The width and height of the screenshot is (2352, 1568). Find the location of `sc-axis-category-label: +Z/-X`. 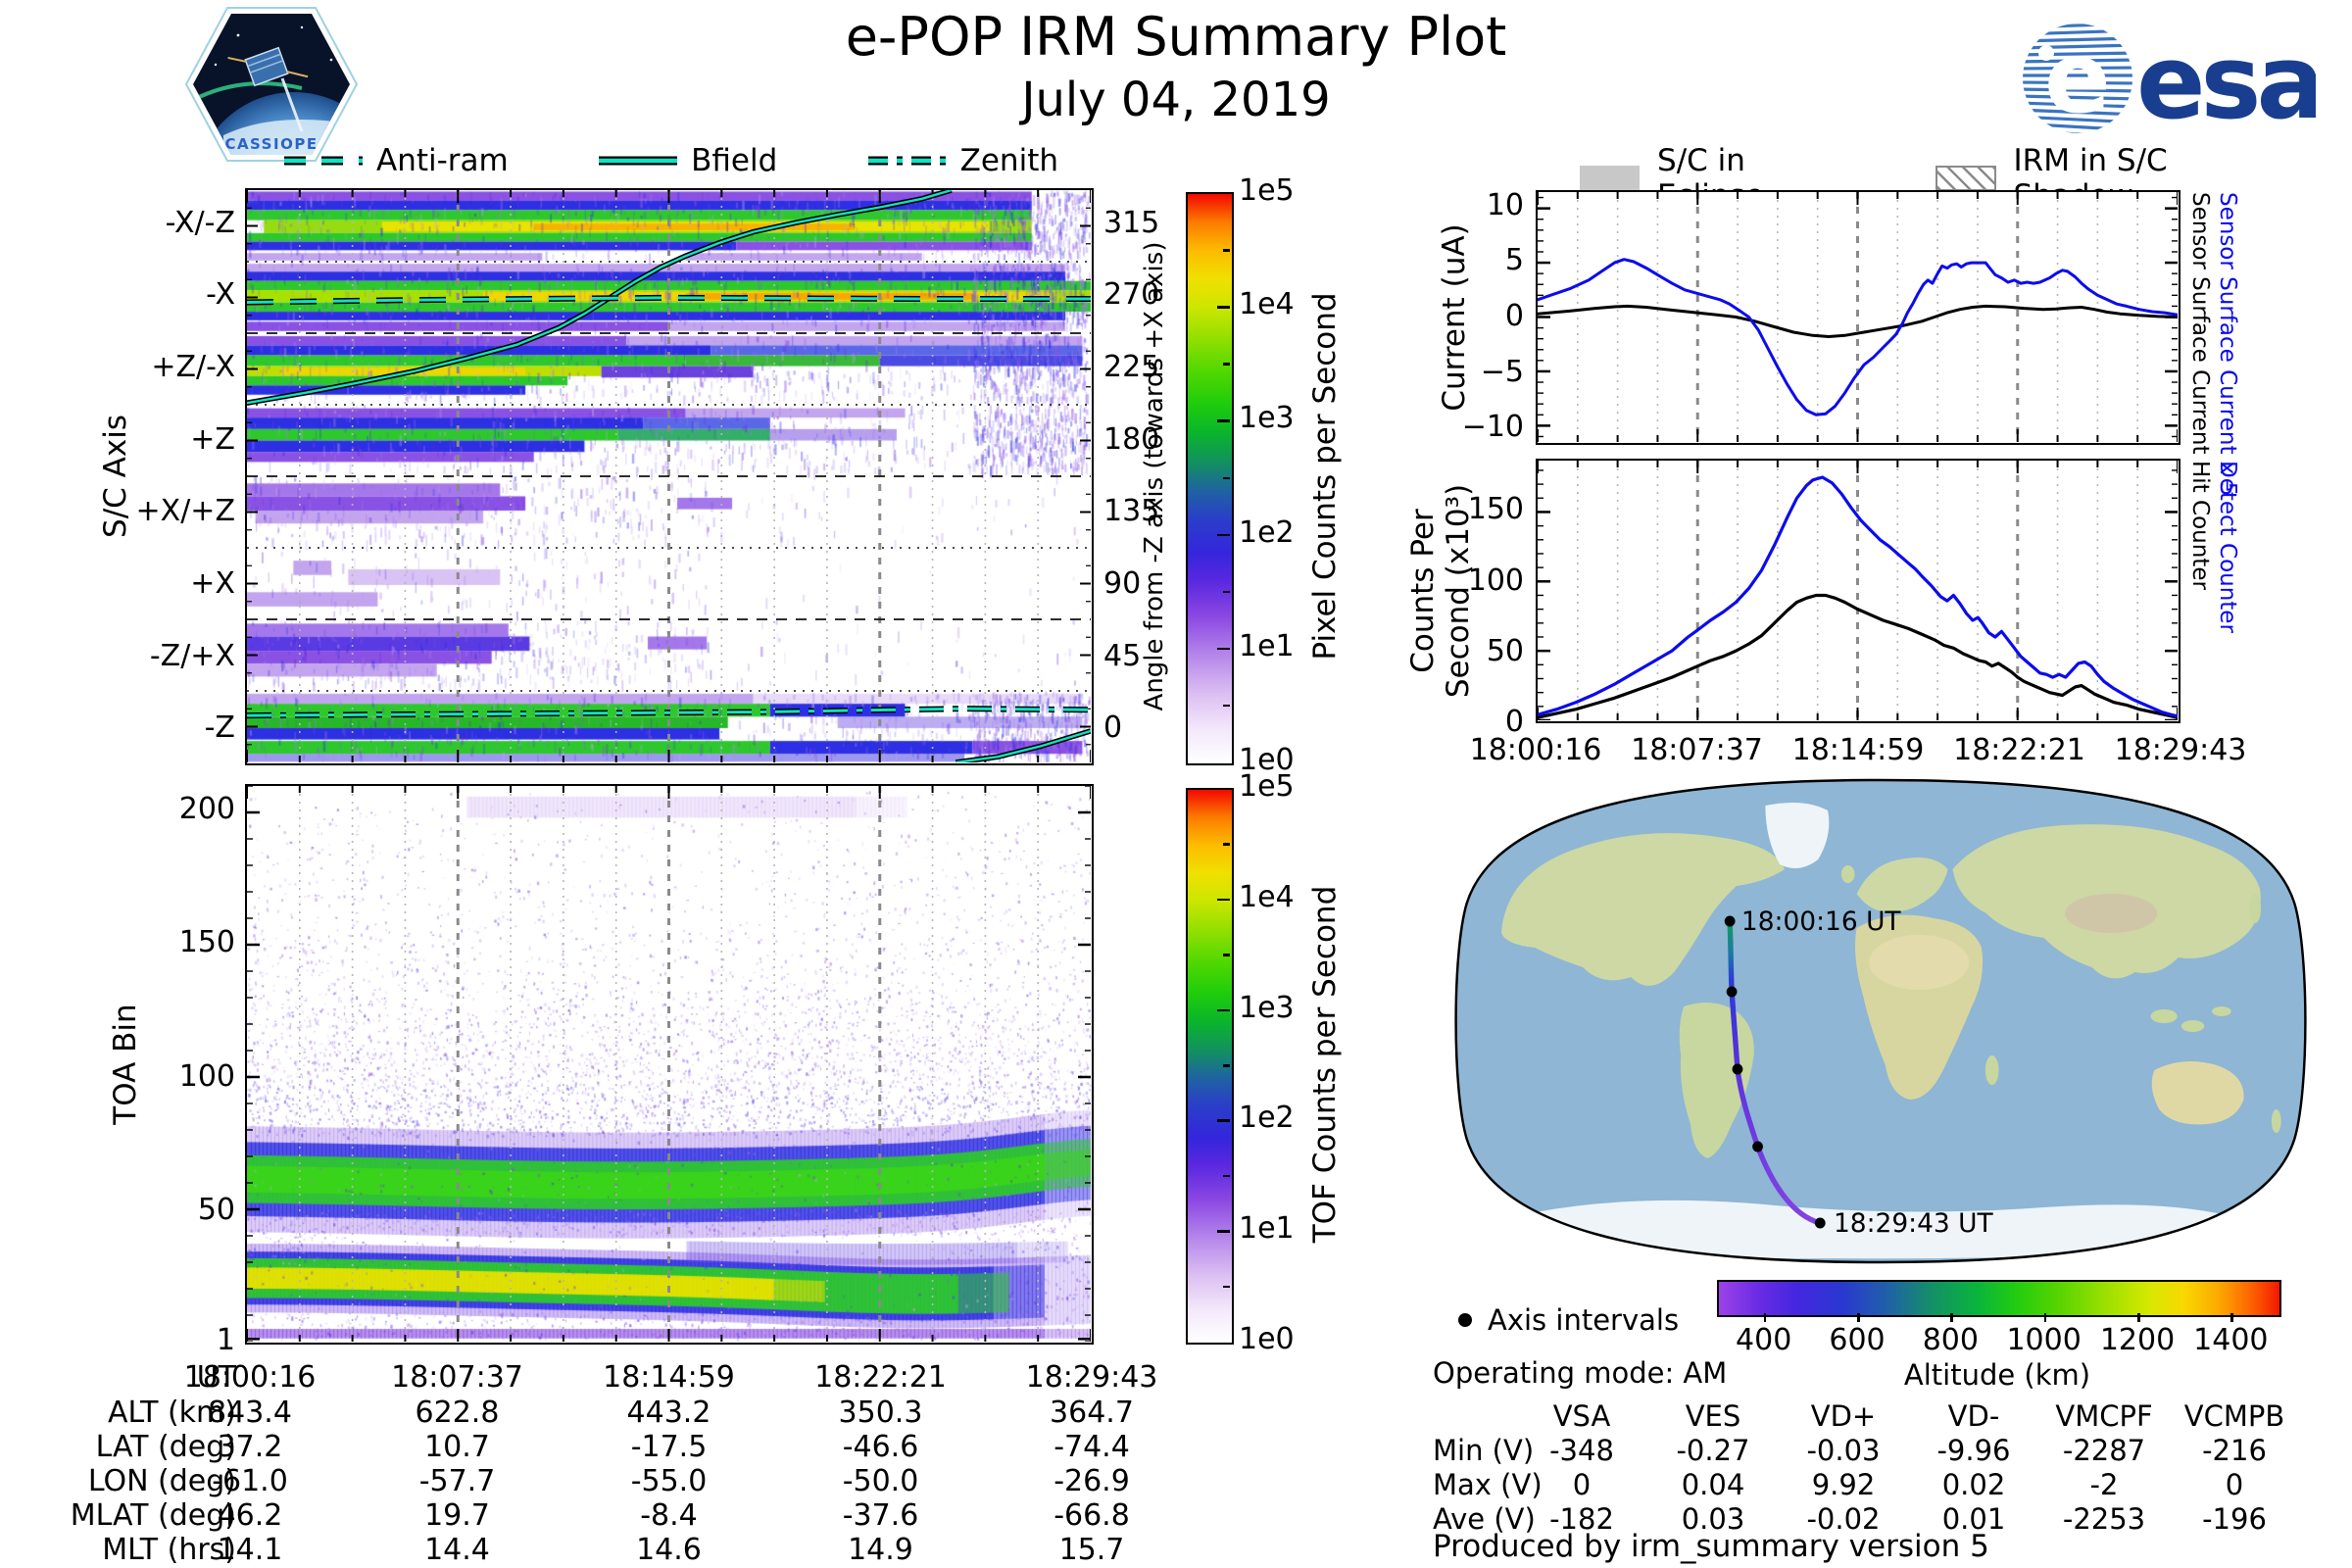

sc-axis-category-label: +Z/-X is located at coordinates (193, 367).